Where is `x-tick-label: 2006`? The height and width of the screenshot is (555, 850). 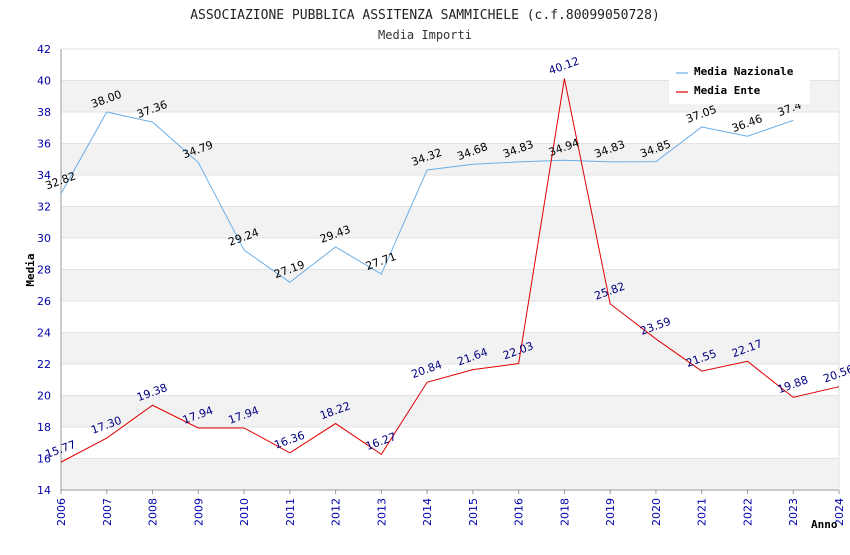 x-tick-label: 2006 is located at coordinates (61, 512).